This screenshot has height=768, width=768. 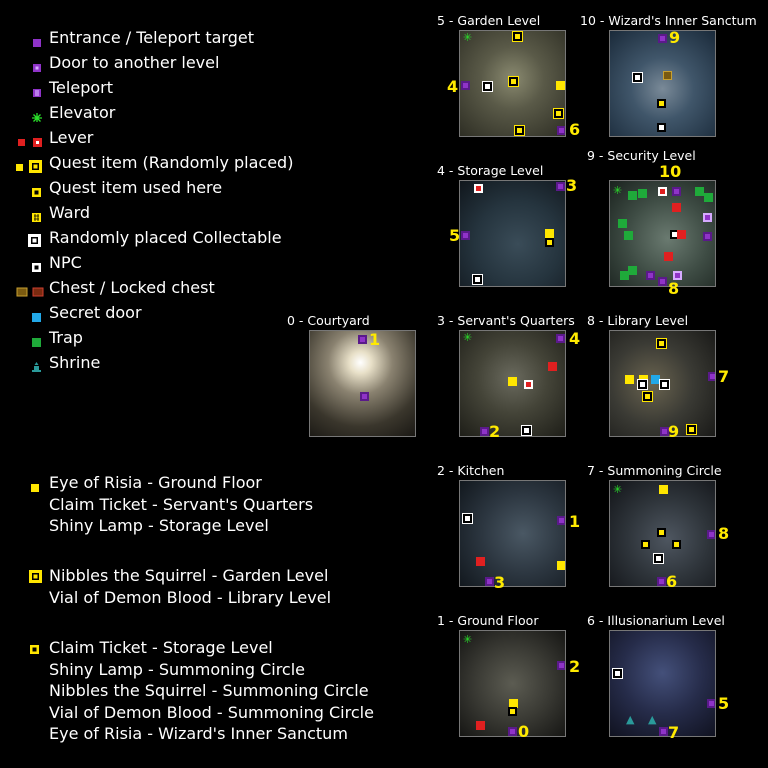 I want to click on legend-label: Chest / Locked chest, so click(x=132, y=287).